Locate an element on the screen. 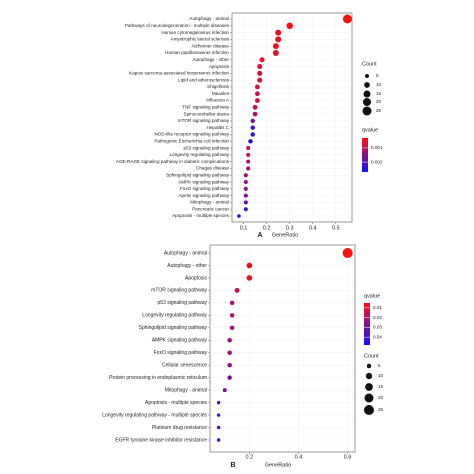 Image resolution: width=474 pixels, height=474 pixels. colorbar-tick-label: 0.03 is located at coordinates (377, 327).